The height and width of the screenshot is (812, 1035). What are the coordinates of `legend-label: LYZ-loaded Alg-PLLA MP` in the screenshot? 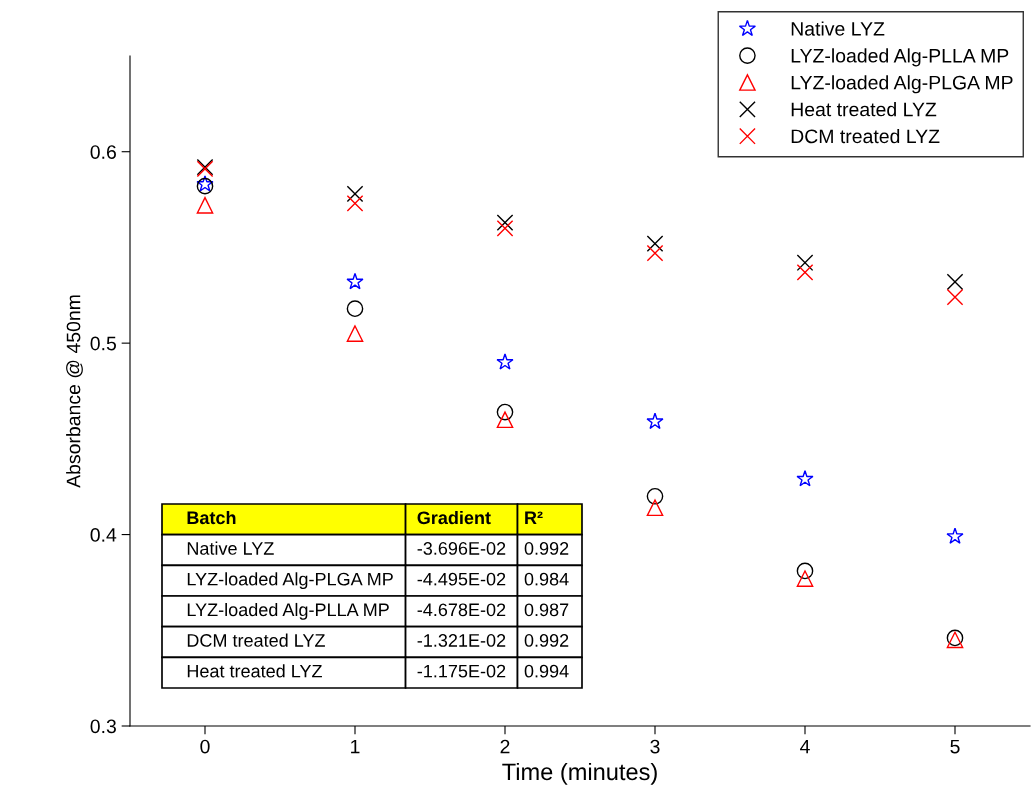 It's located at (900, 57).